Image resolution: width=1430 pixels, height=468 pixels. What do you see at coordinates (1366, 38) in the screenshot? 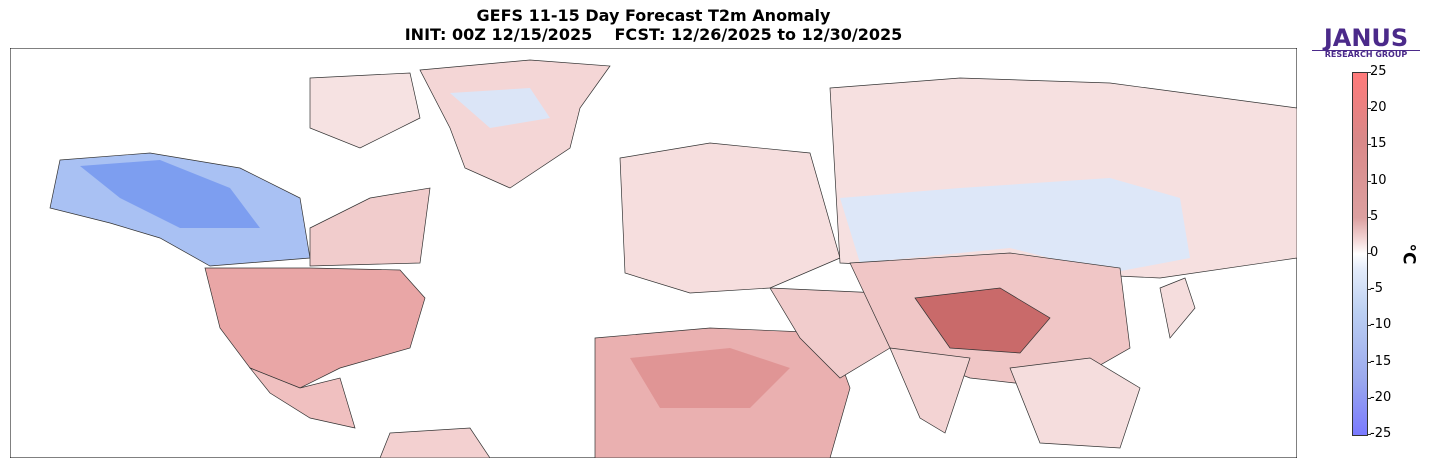
I see `logo-name: JANUS` at bounding box center [1366, 38].